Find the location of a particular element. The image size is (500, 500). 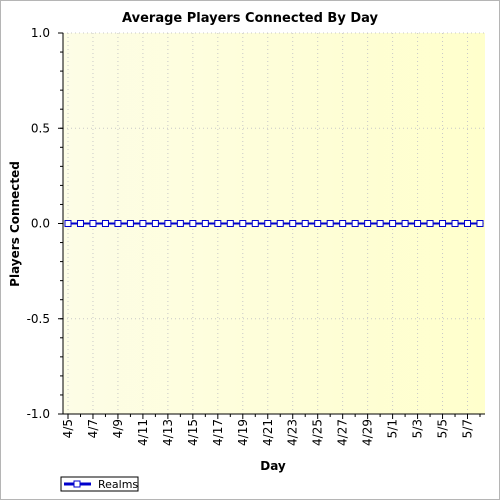

x-tick-label: 4/13 is located at coordinates (168, 432).